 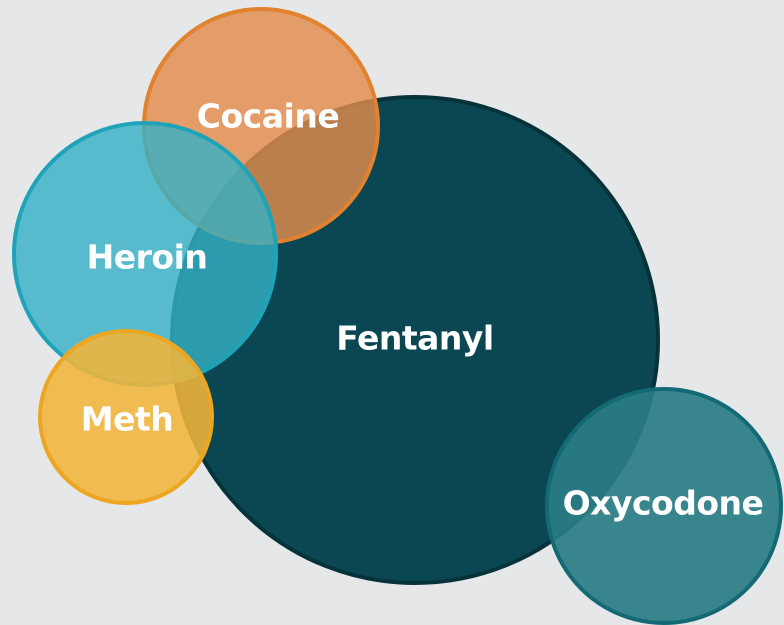 I want to click on meth-circle, so click(x=126, y=417).